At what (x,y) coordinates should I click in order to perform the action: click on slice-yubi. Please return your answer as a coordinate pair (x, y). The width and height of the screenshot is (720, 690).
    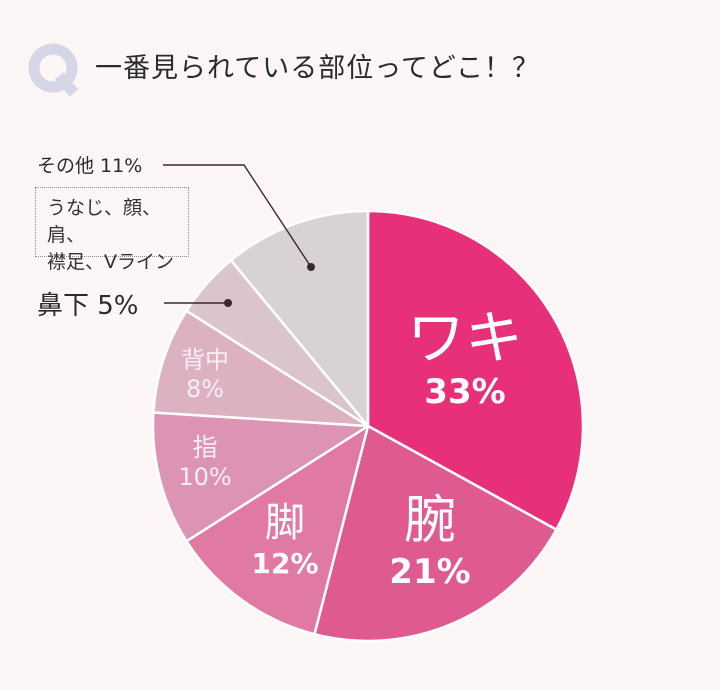
    Looking at the image, I should click on (260, 477).